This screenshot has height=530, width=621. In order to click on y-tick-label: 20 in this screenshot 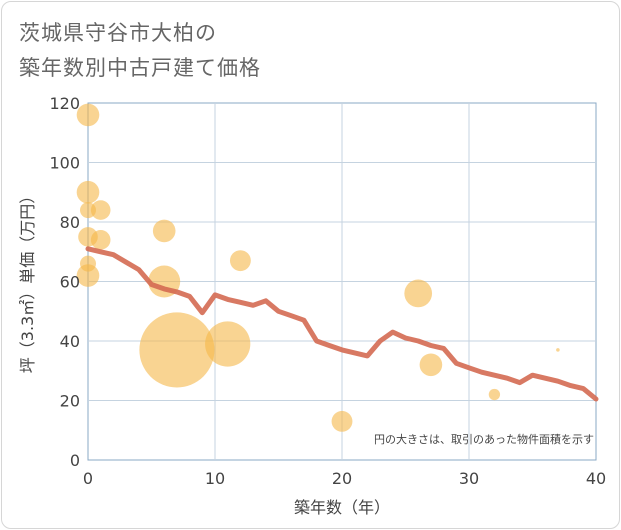, I will do `click(70, 401)`.